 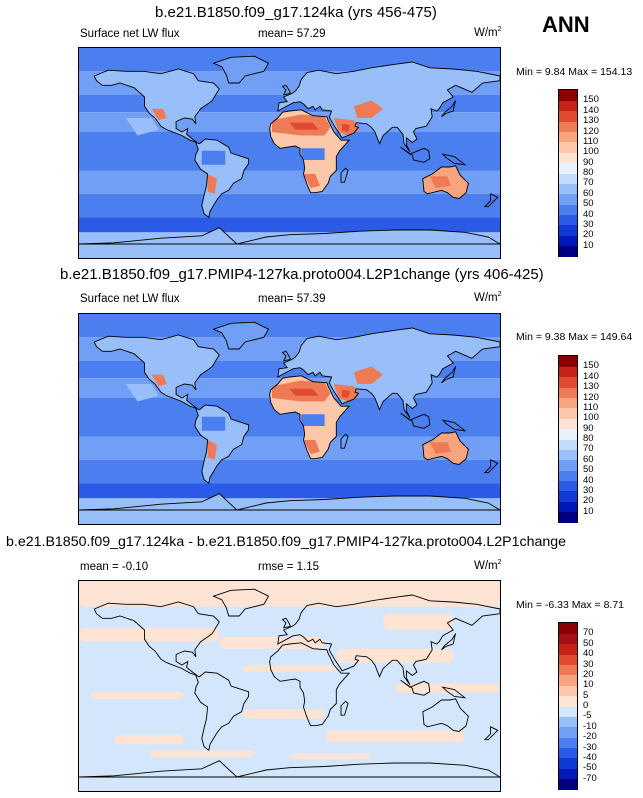 I want to click on panel3-mean: mean = -0.10, so click(x=114, y=567).